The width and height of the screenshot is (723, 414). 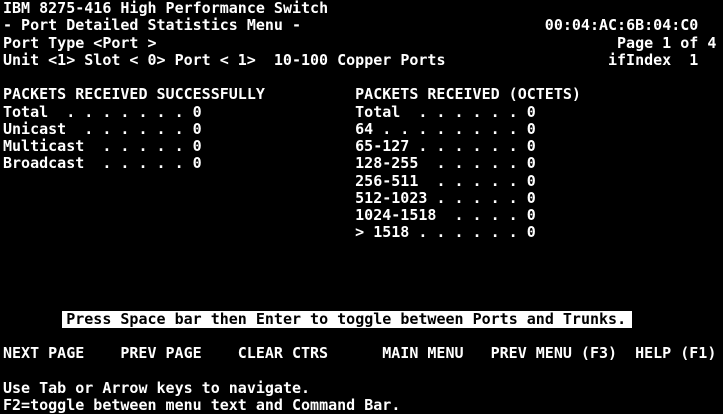 What do you see at coordinates (531, 197) in the screenshot?
I see `oct-512-1023-value: 0` at bounding box center [531, 197].